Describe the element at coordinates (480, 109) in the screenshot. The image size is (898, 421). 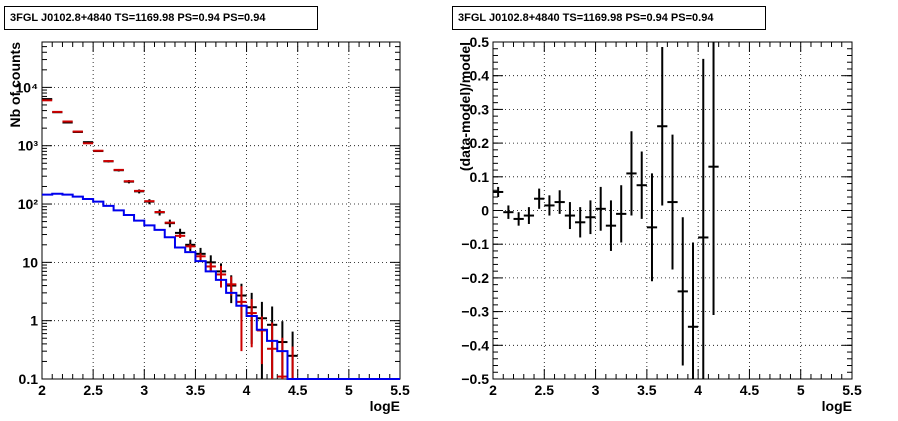
I see `y-tick-label: 0.3` at that location.